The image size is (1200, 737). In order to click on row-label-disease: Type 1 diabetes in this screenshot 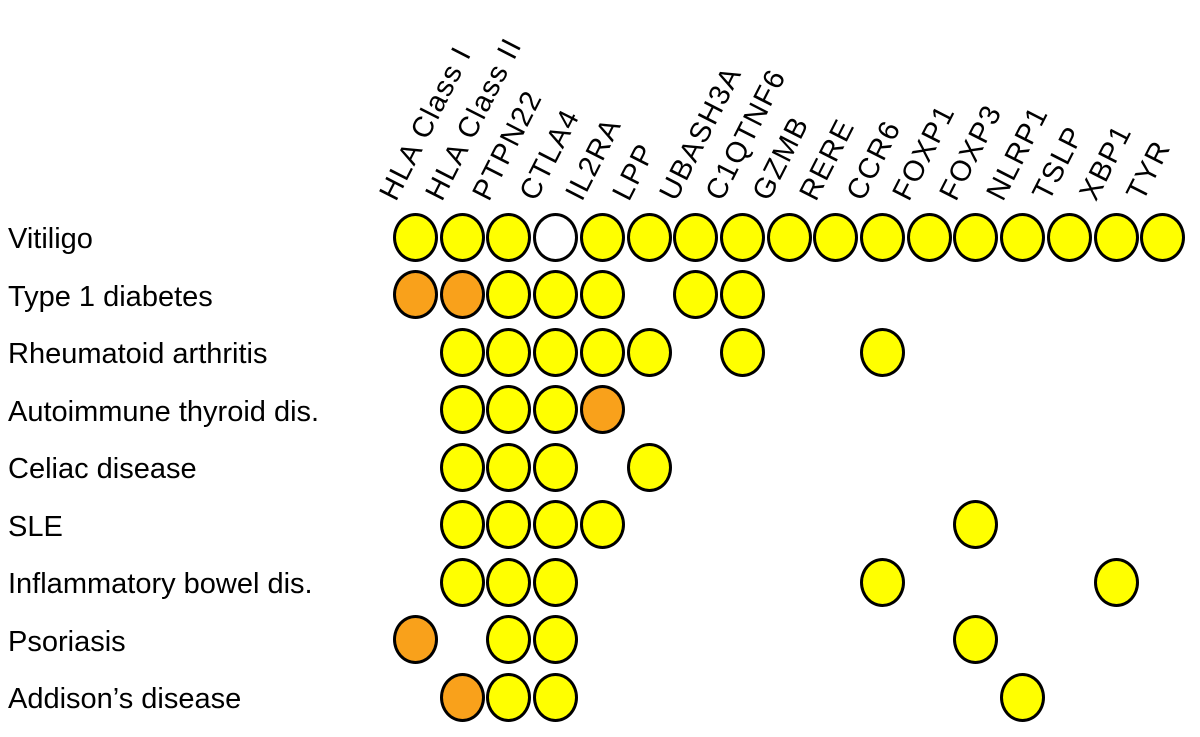, I will do `click(110, 296)`.